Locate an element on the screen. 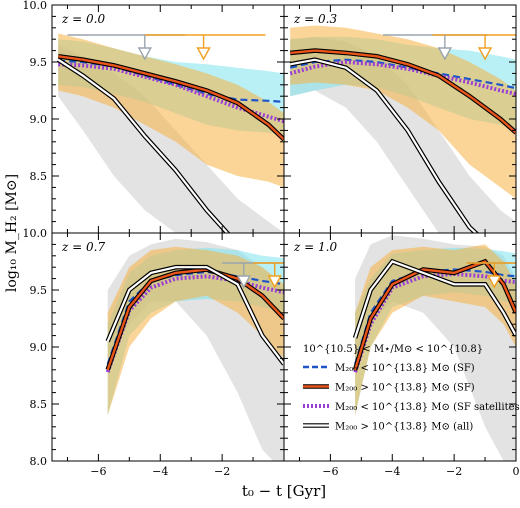  panel-label: z = 0.7 is located at coordinates (83, 247).